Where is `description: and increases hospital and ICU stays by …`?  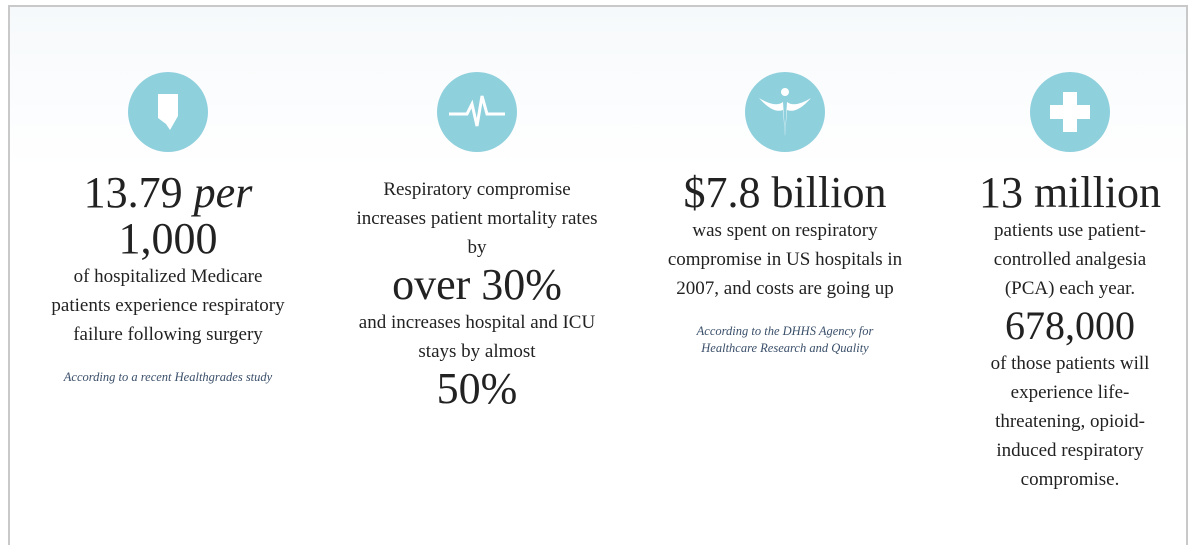 description: and increases hospital and ICU stays by … is located at coordinates (477, 337).